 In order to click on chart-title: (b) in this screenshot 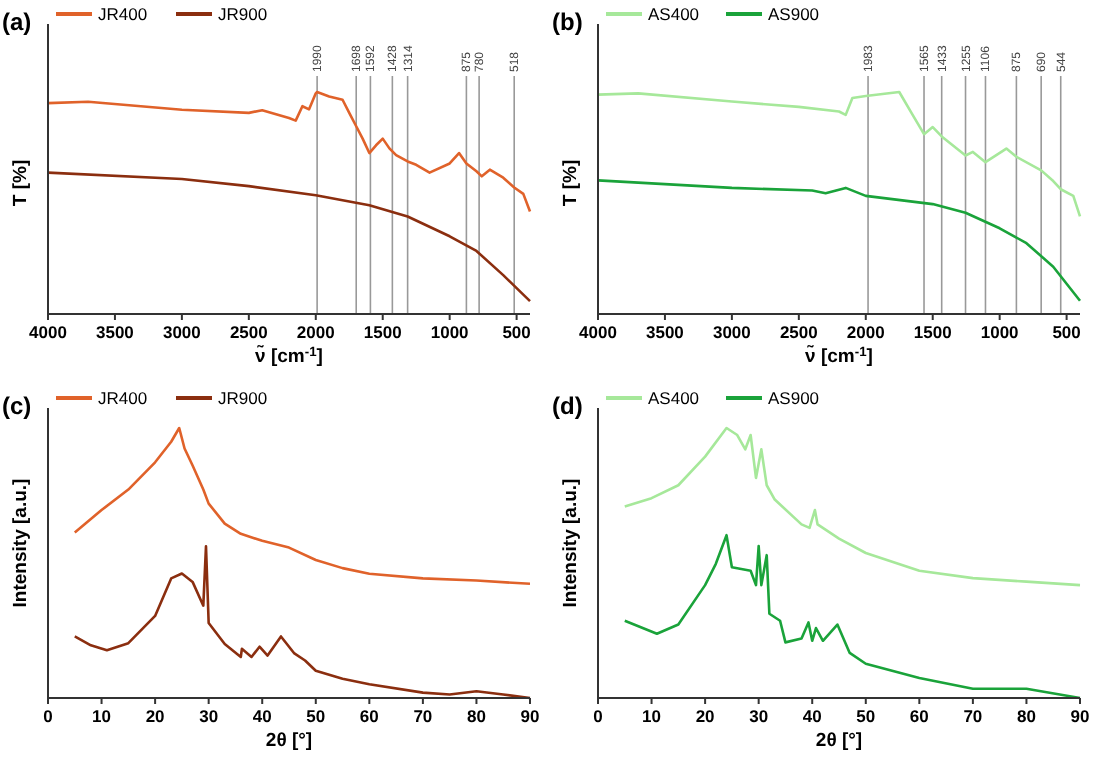, I will do `click(567, 22)`.